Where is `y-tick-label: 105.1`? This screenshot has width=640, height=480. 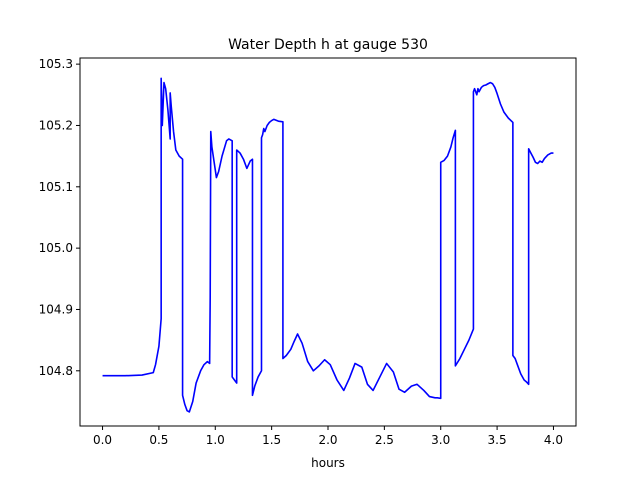 y-tick-label: 105.1 is located at coordinates (56, 187).